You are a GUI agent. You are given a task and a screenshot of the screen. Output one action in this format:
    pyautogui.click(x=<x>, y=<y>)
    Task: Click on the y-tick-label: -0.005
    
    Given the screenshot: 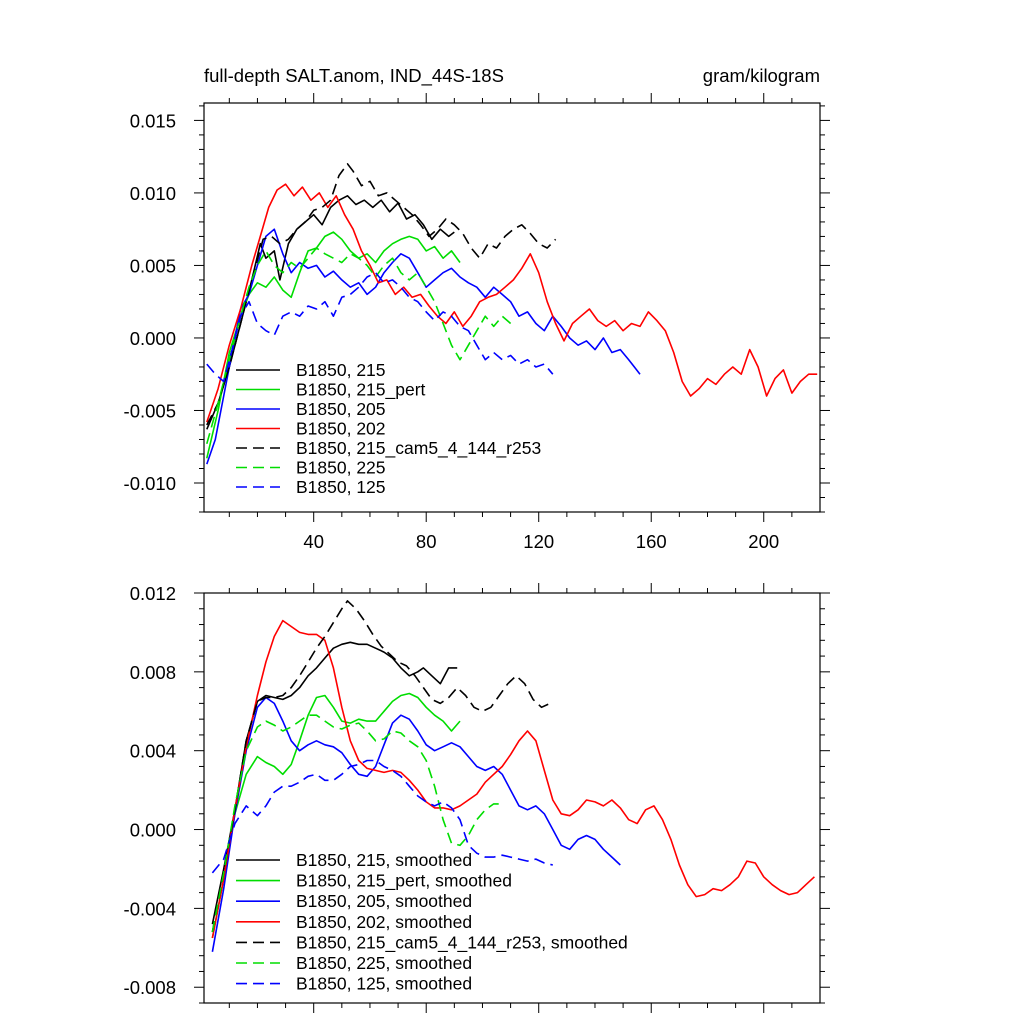 What is the action you would take?
    pyautogui.click(x=150, y=410)
    